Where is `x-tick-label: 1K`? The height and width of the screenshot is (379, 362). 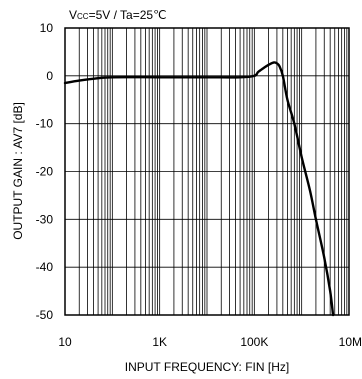 x-tick-label: 1K is located at coordinates (159, 342).